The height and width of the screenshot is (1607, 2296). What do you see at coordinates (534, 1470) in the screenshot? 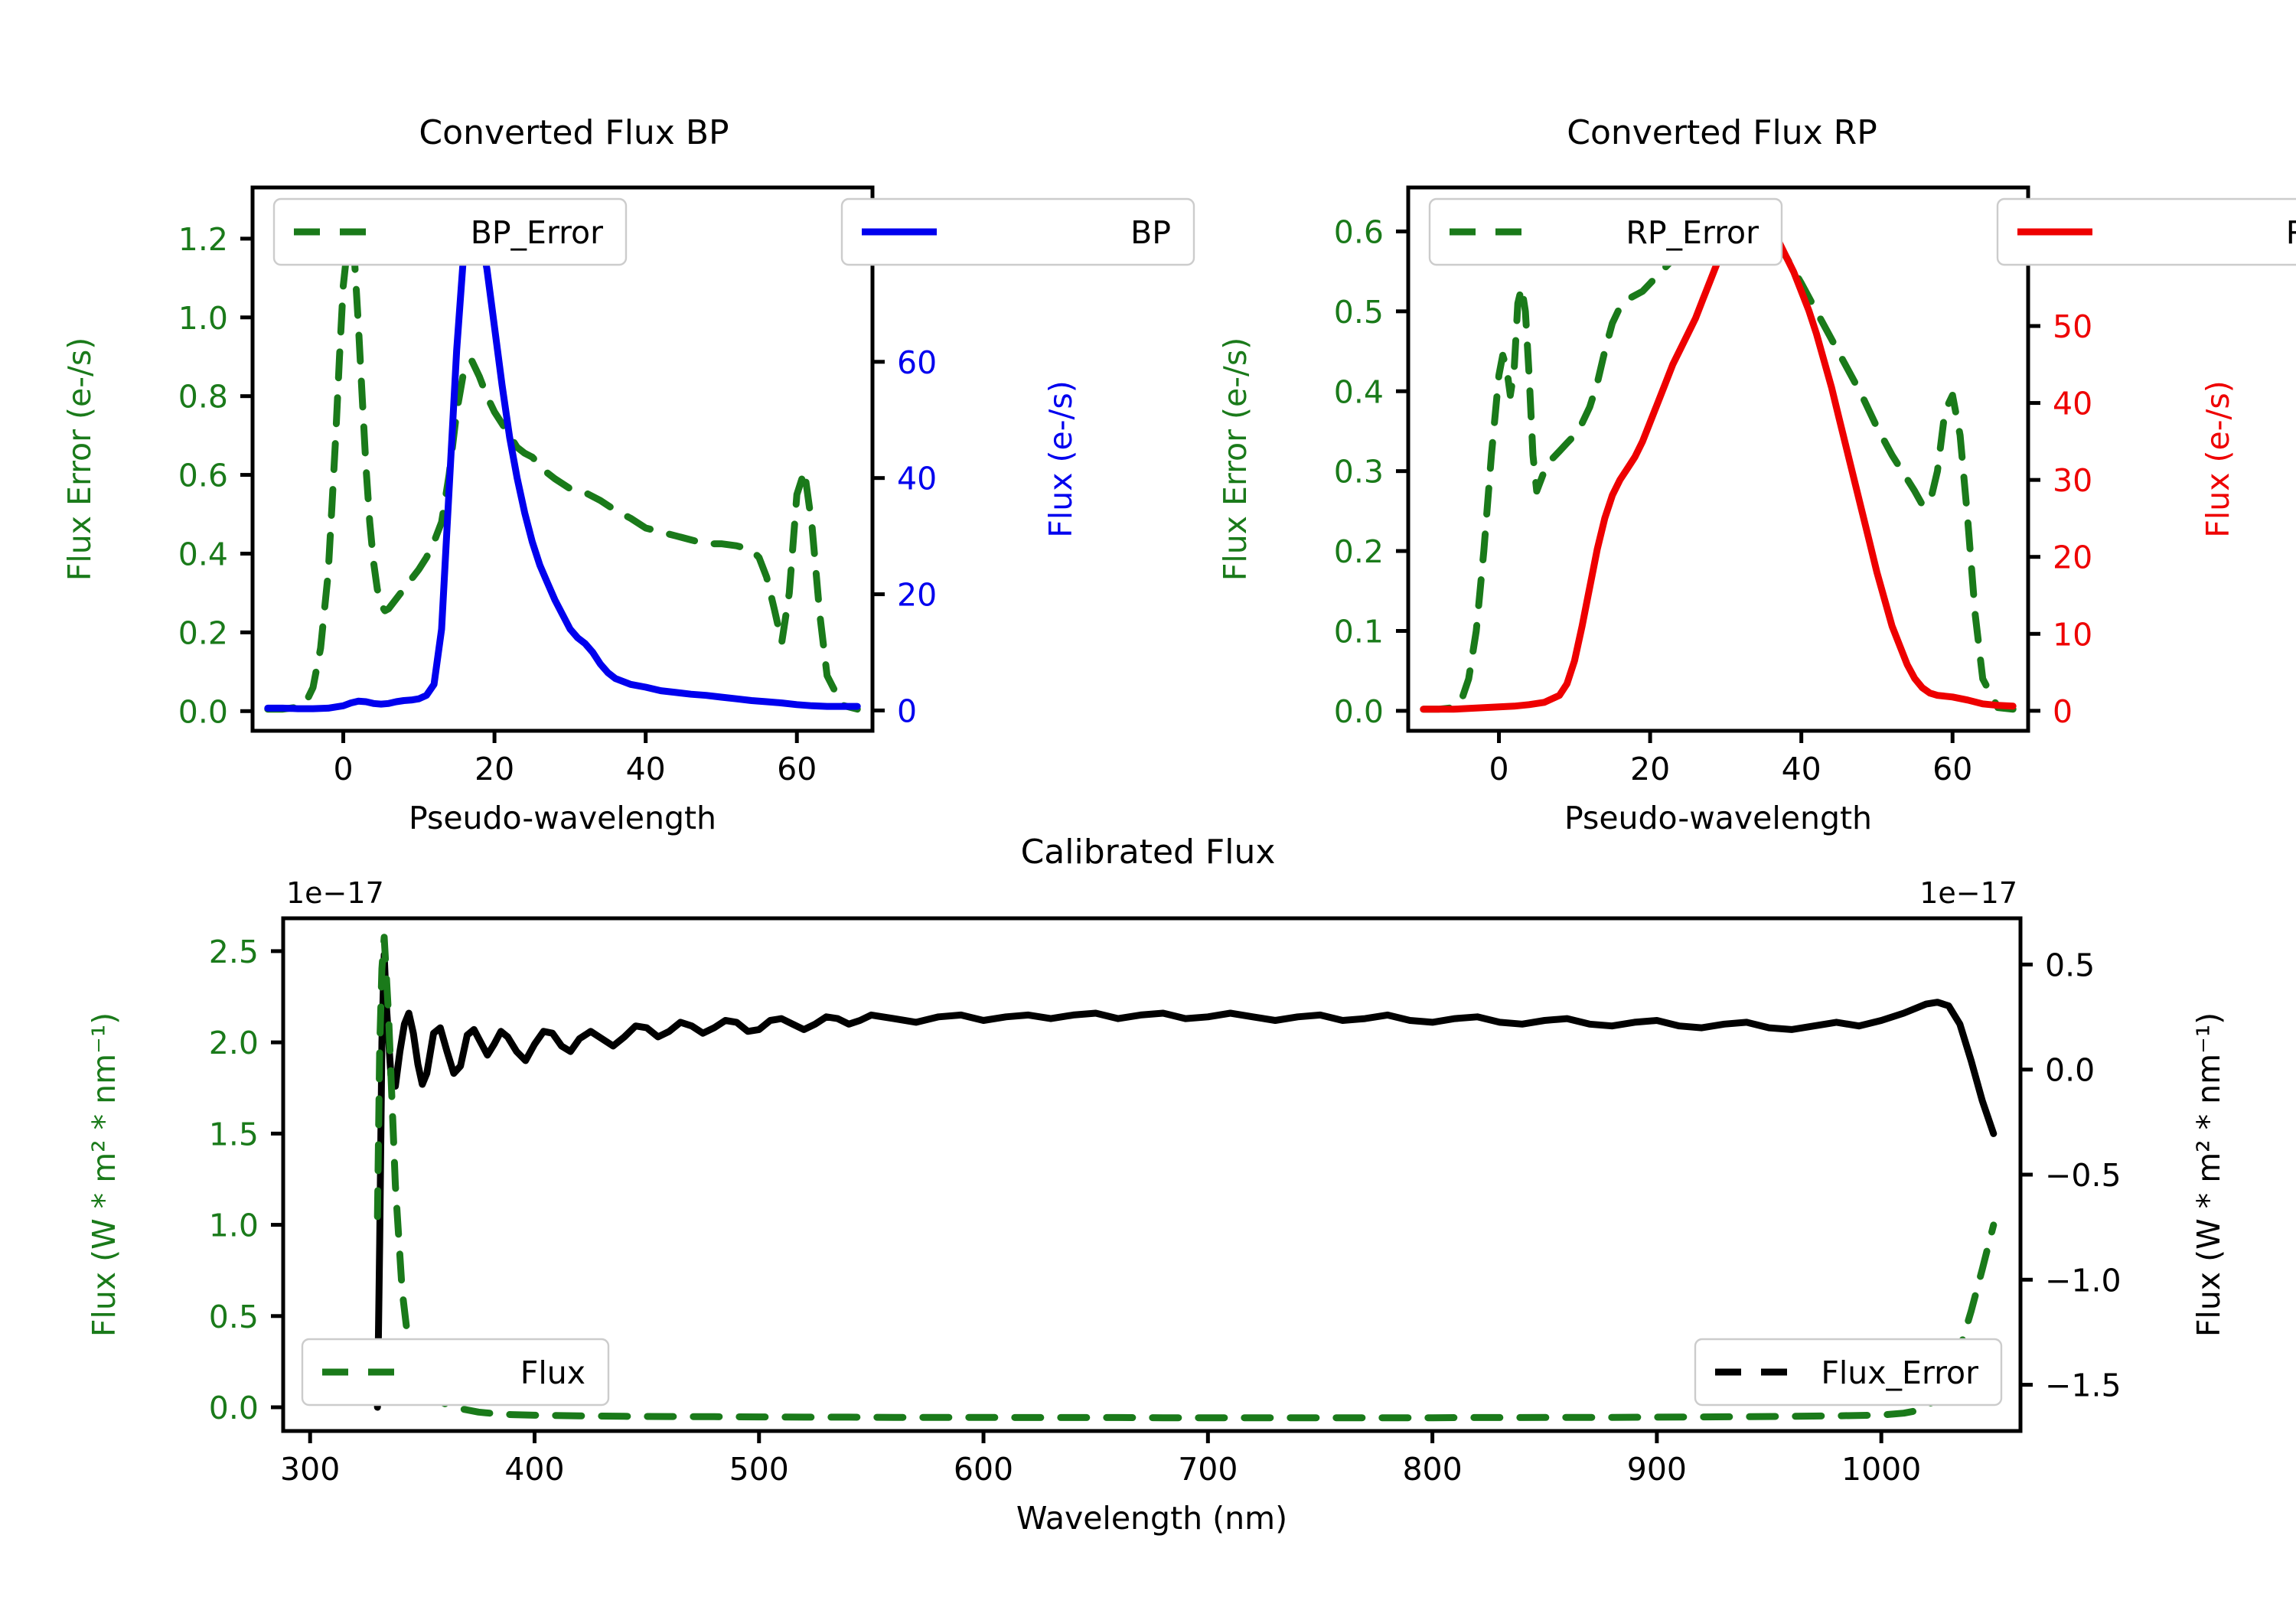
I see `x-tick-label: 400` at bounding box center [534, 1470].